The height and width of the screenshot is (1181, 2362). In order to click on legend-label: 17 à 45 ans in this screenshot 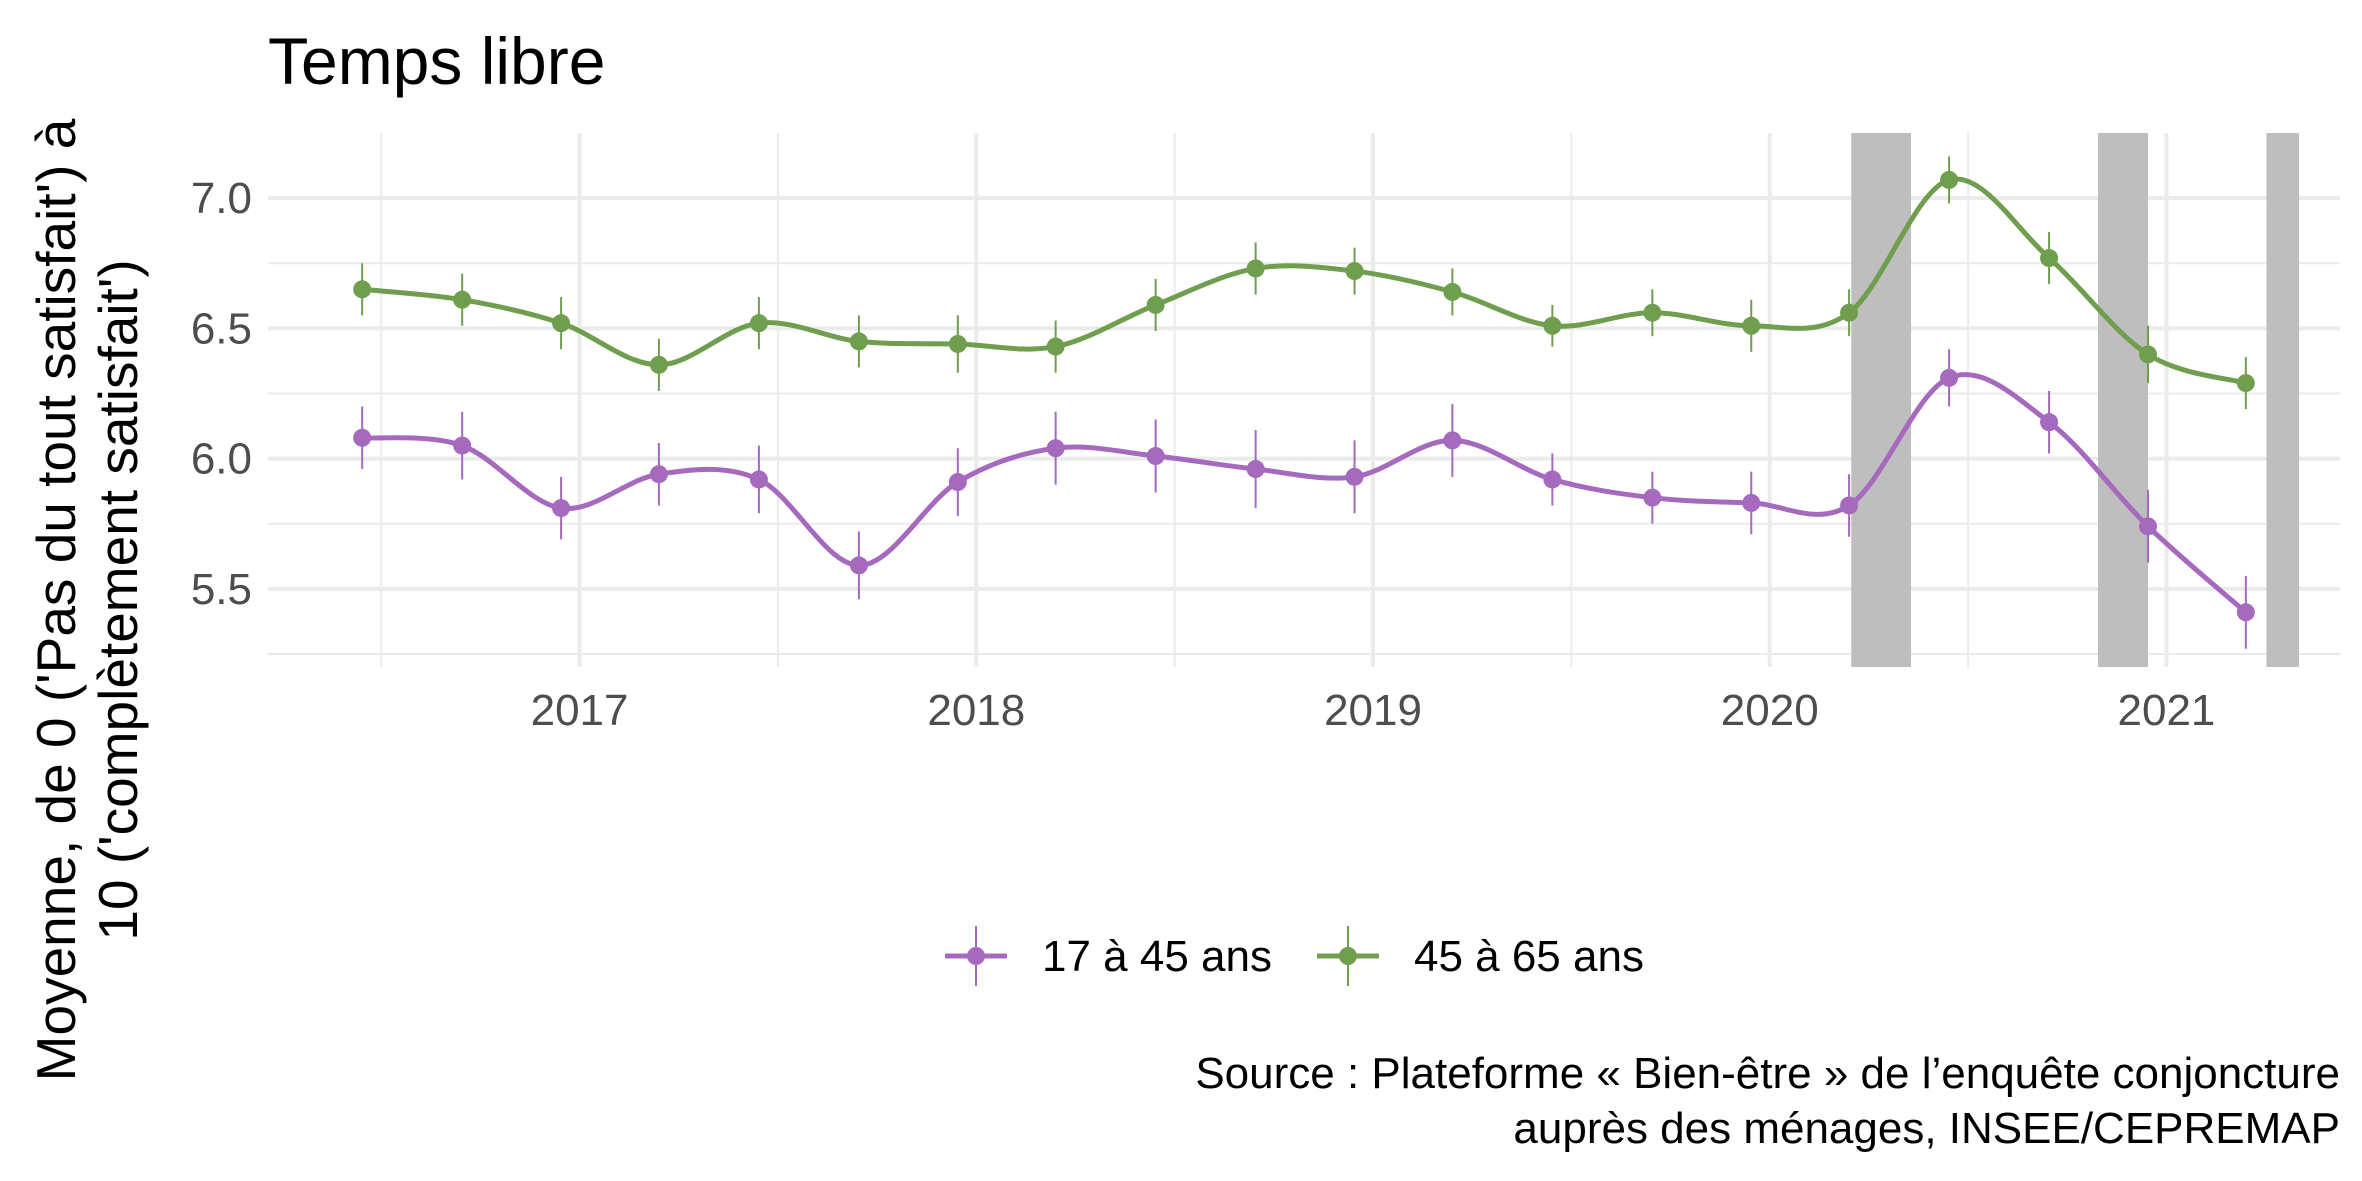, I will do `click(1157, 956)`.